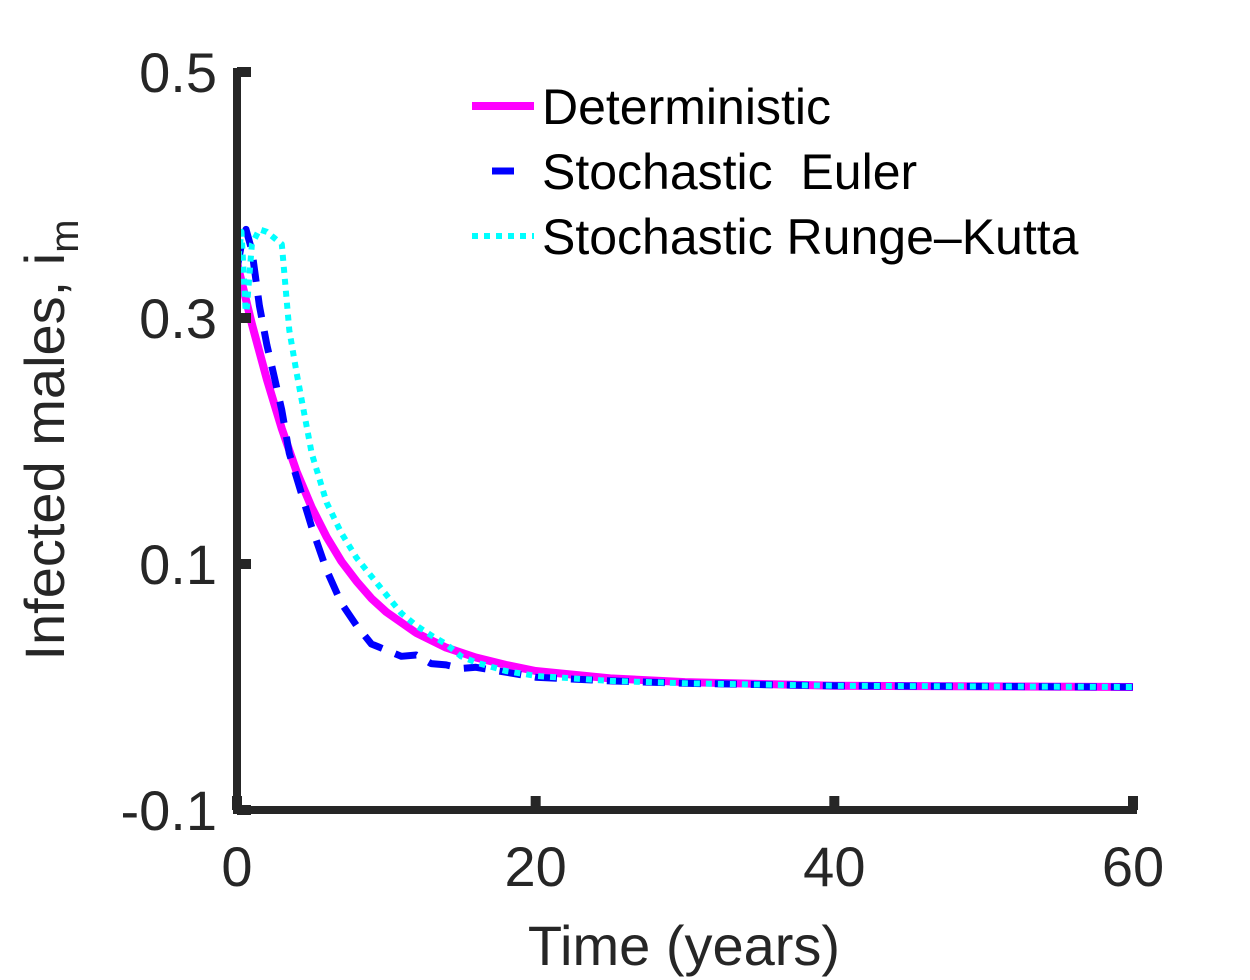 The height and width of the screenshot is (980, 1250). Describe the element at coordinates (44, 457) in the screenshot. I see `y-axis-title-main: Infected males, i` at that location.